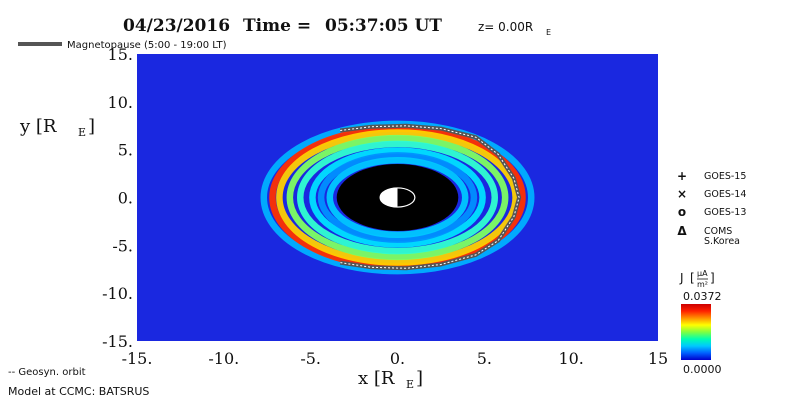 Image resolution: width=803 pixels, height=399 pixels. Describe the element at coordinates (725, 212) in the screenshot. I see `satellite-label: GOES-13` at that location.